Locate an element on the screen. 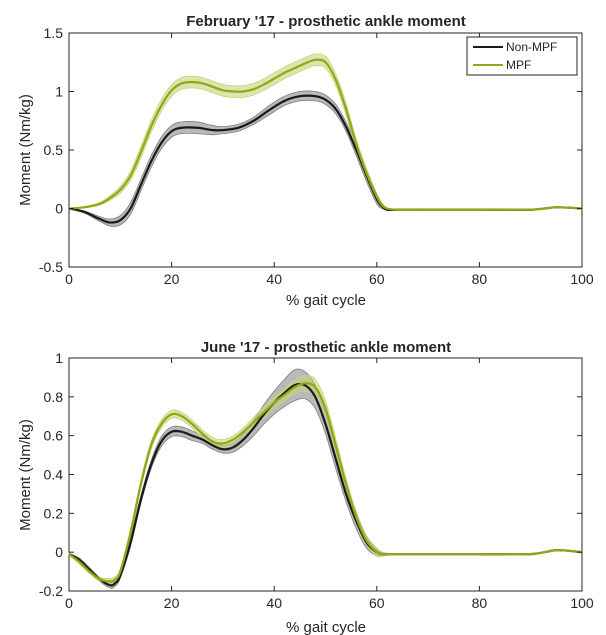 This screenshot has height=635, width=606. y-tick-label: 1.5 is located at coordinates (54, 33).